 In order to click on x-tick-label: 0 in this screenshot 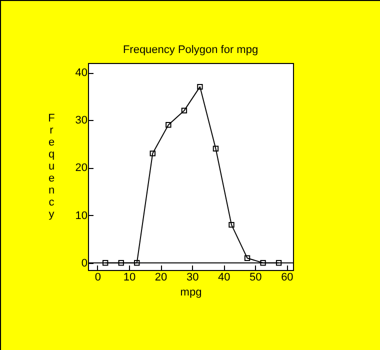, I will do `click(98, 278)`.